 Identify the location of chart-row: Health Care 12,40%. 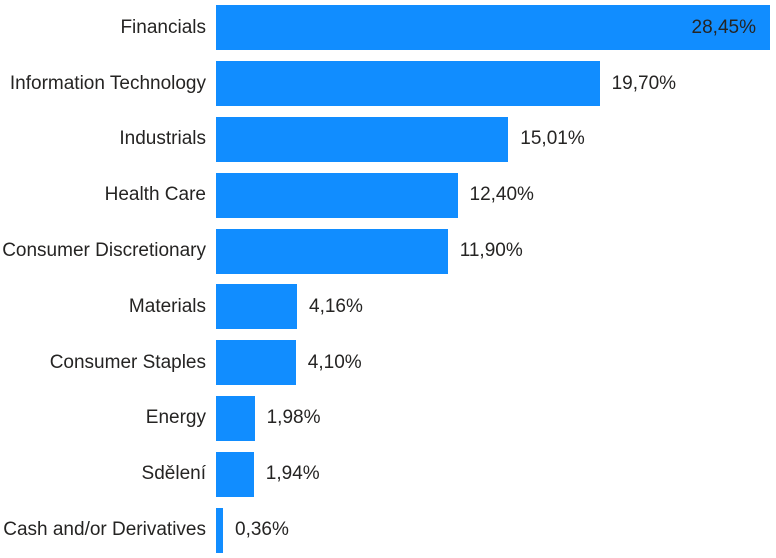
(388, 195).